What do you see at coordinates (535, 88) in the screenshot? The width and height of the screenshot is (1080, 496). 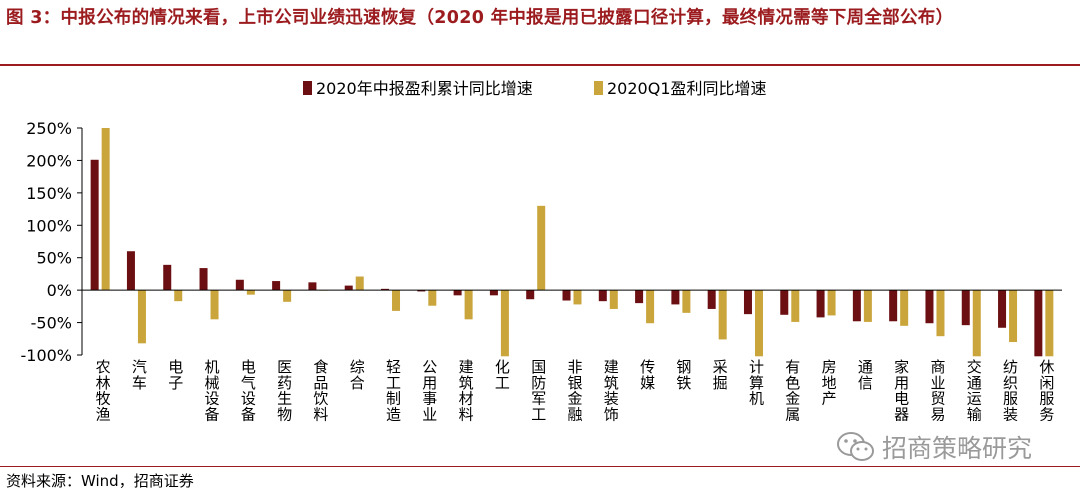 I see `legend: 2020年中报盈利累计同比增速 2020Q1盈利同比增速` at bounding box center [535, 88].